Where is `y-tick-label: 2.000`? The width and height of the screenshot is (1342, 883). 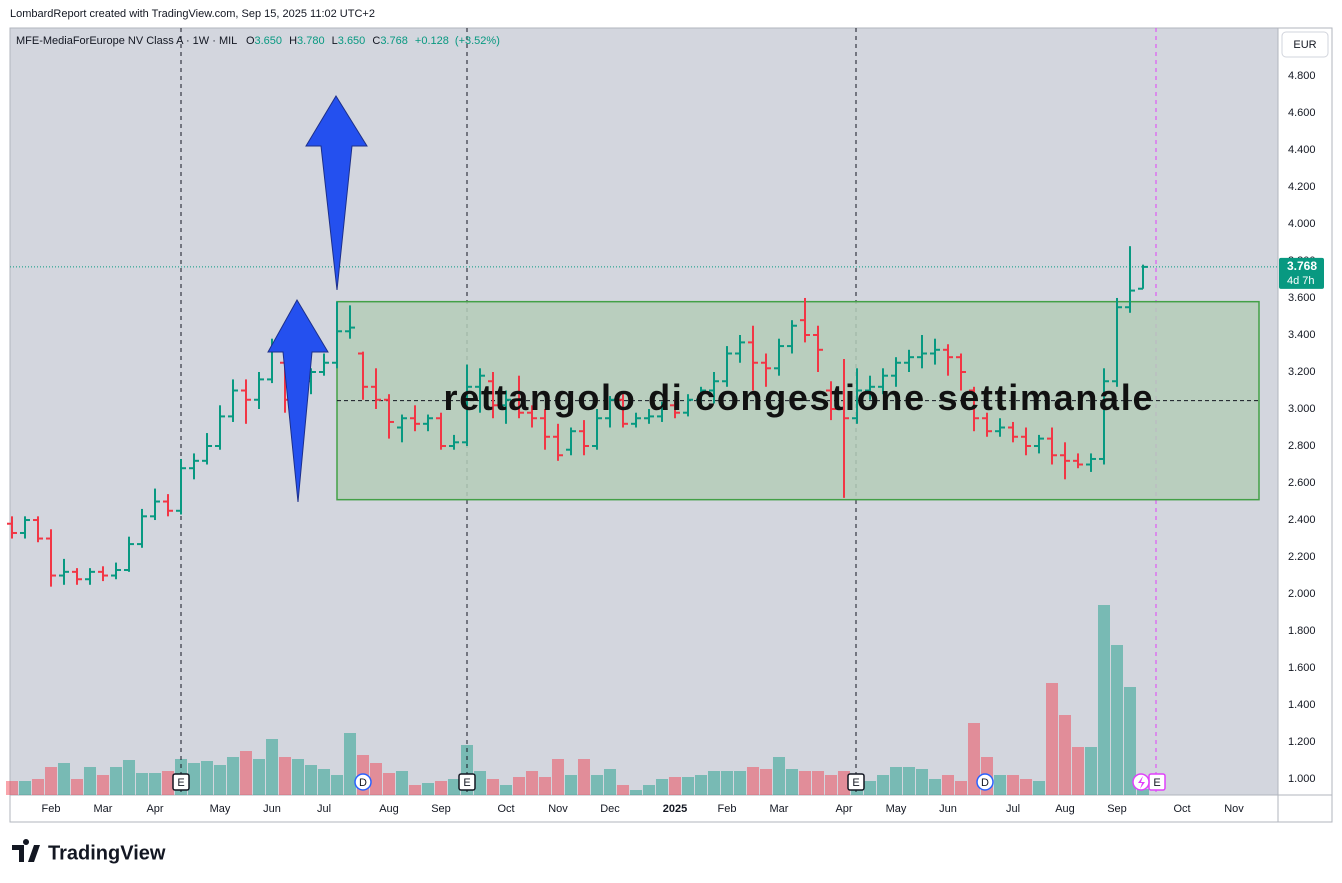 y-tick-label: 2.000 is located at coordinates (1302, 594).